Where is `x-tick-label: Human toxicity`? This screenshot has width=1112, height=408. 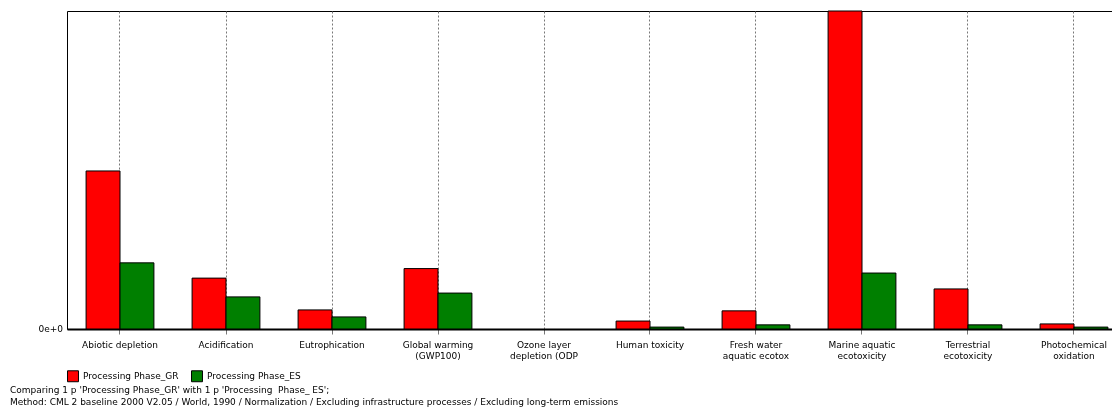
x-tick-label: Human toxicity is located at coordinates (650, 344).